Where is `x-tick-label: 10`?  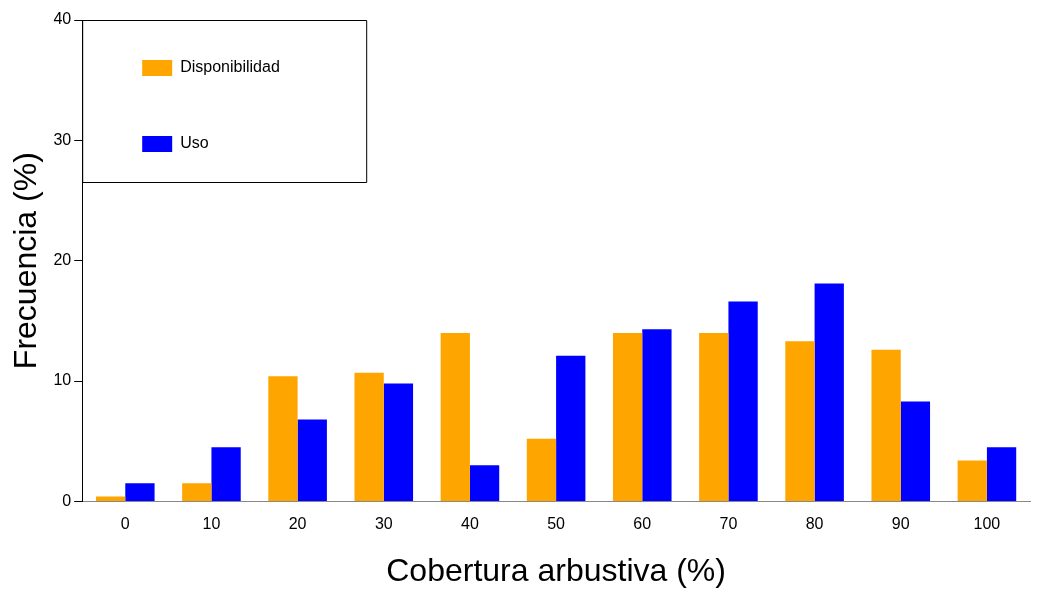
x-tick-label: 10 is located at coordinates (211, 524).